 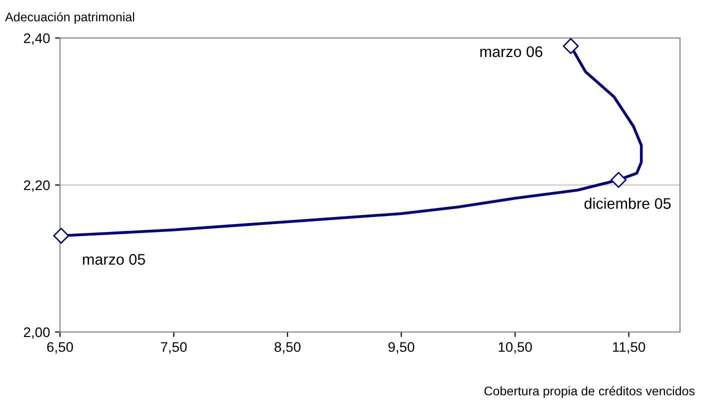 What do you see at coordinates (401, 348) in the screenshot?
I see `x-tick-label: 9,50` at bounding box center [401, 348].